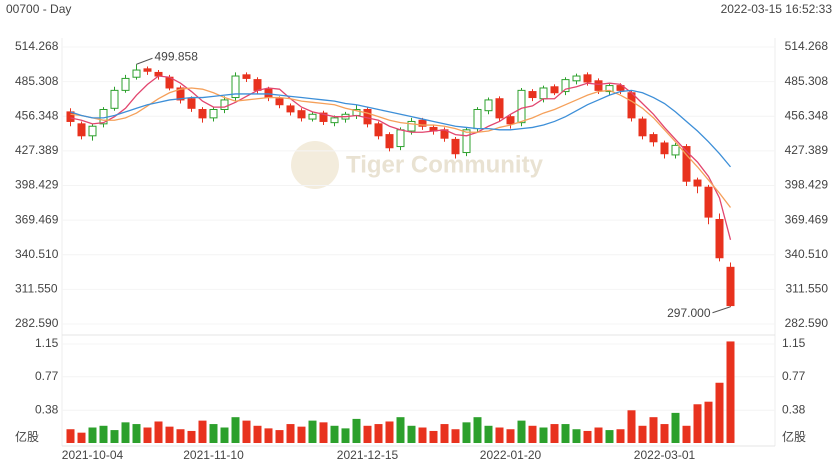 This screenshot has width=840, height=470. What do you see at coordinates (47, 343) in the screenshot?
I see `volume-tick-label: 1.15` at bounding box center [47, 343].